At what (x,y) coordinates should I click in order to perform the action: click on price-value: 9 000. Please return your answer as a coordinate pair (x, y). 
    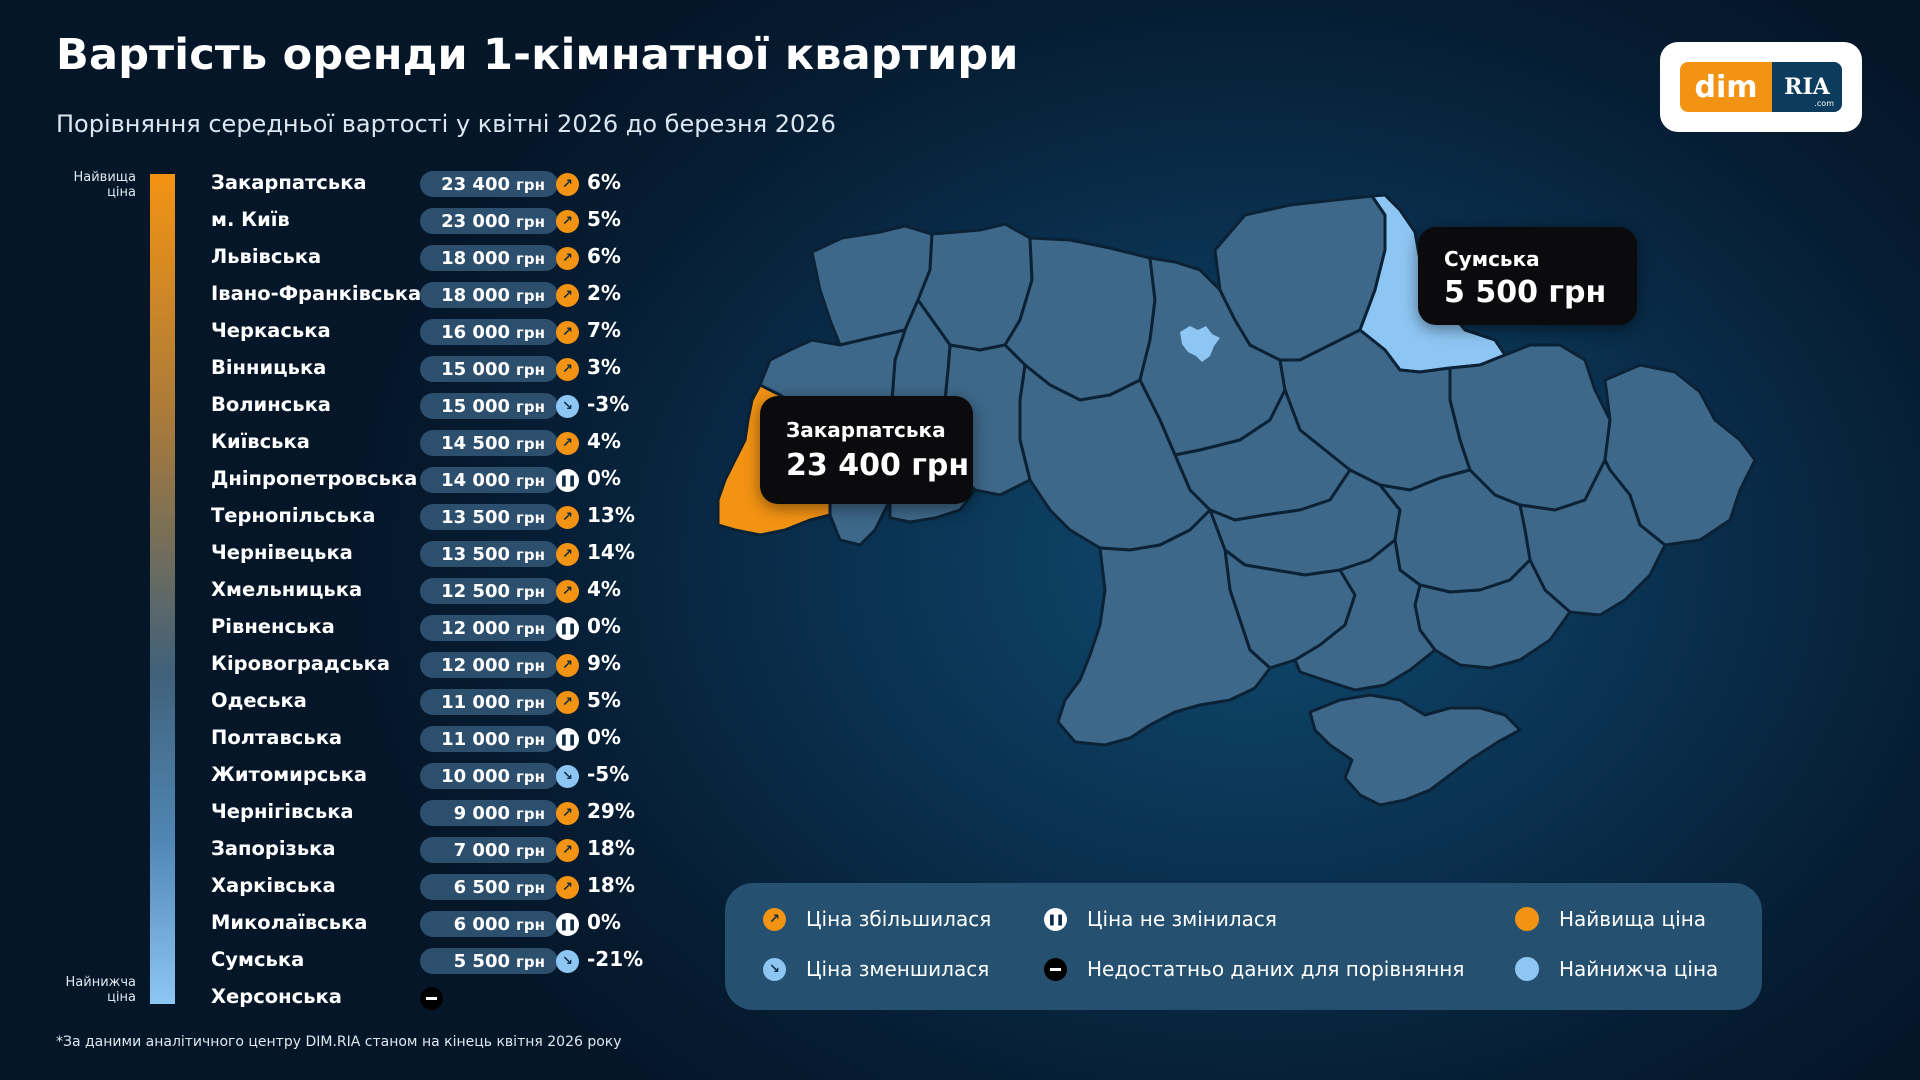
    Looking at the image, I should click on (481, 813).